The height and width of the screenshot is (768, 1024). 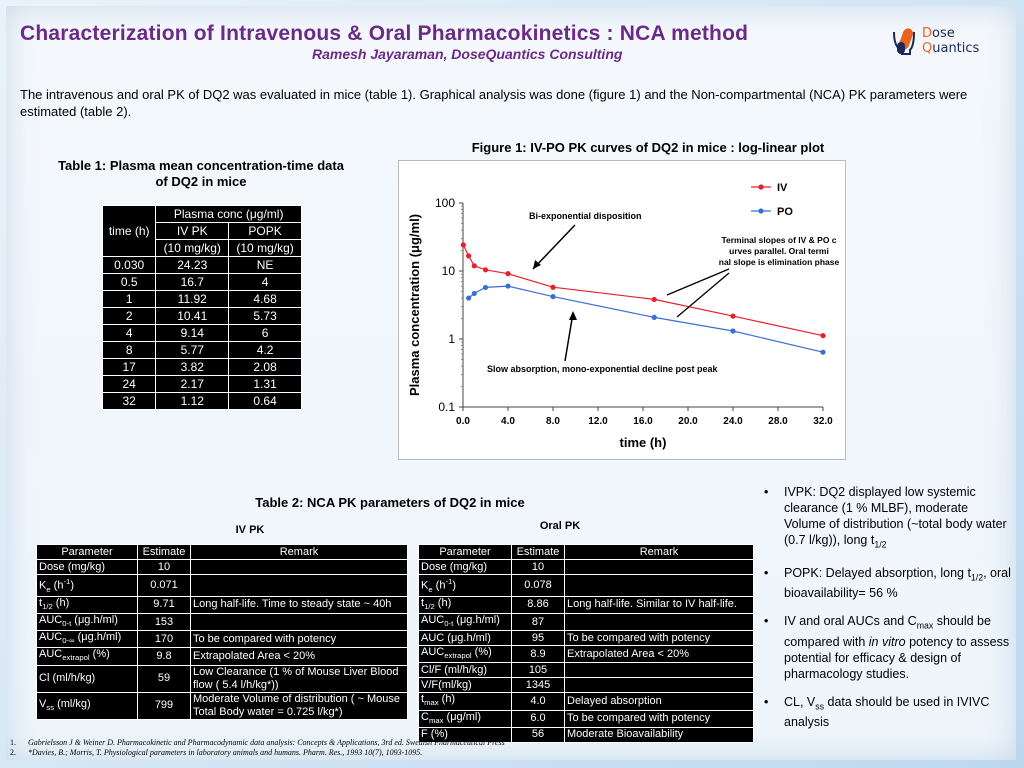 What do you see at coordinates (164, 567) in the screenshot?
I see `estimate-cell: 10` at bounding box center [164, 567].